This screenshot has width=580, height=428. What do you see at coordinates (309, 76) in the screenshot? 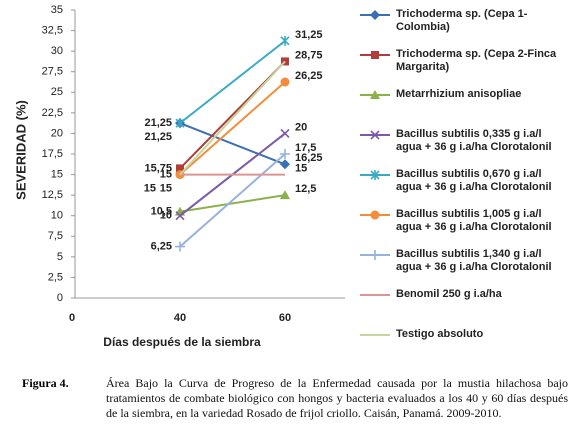
I see `data-label: 26,25` at bounding box center [309, 76].